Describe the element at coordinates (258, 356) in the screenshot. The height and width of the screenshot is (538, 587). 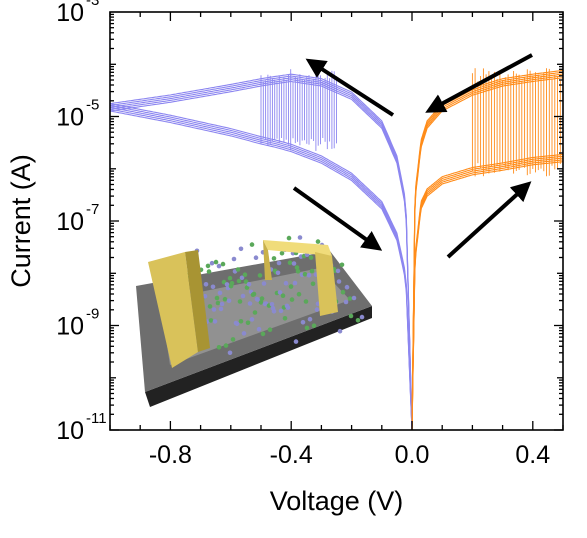
I see `substrate-side` at that location.